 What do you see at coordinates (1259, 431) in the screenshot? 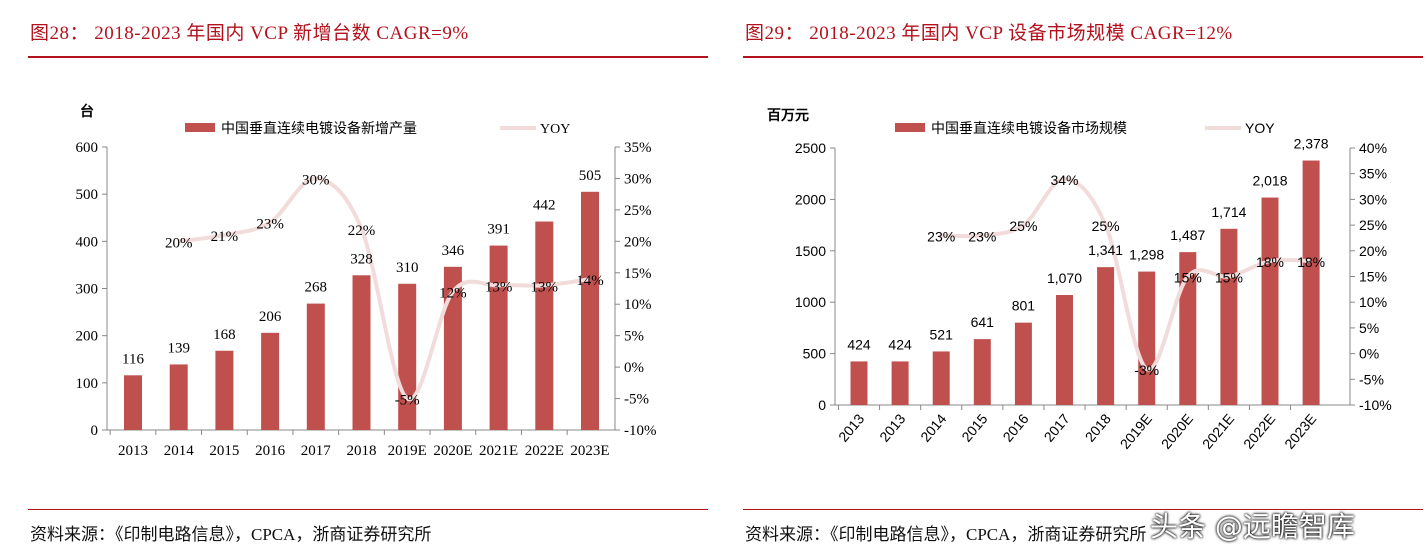
I see `x-tick-label: 2022E` at bounding box center [1259, 431].